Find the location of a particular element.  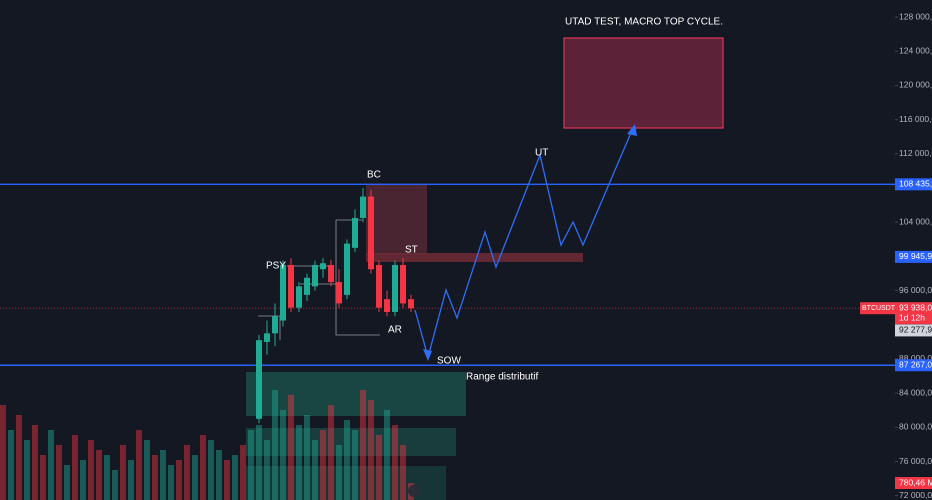

volume-label-box is located at coordinates (913, 483).